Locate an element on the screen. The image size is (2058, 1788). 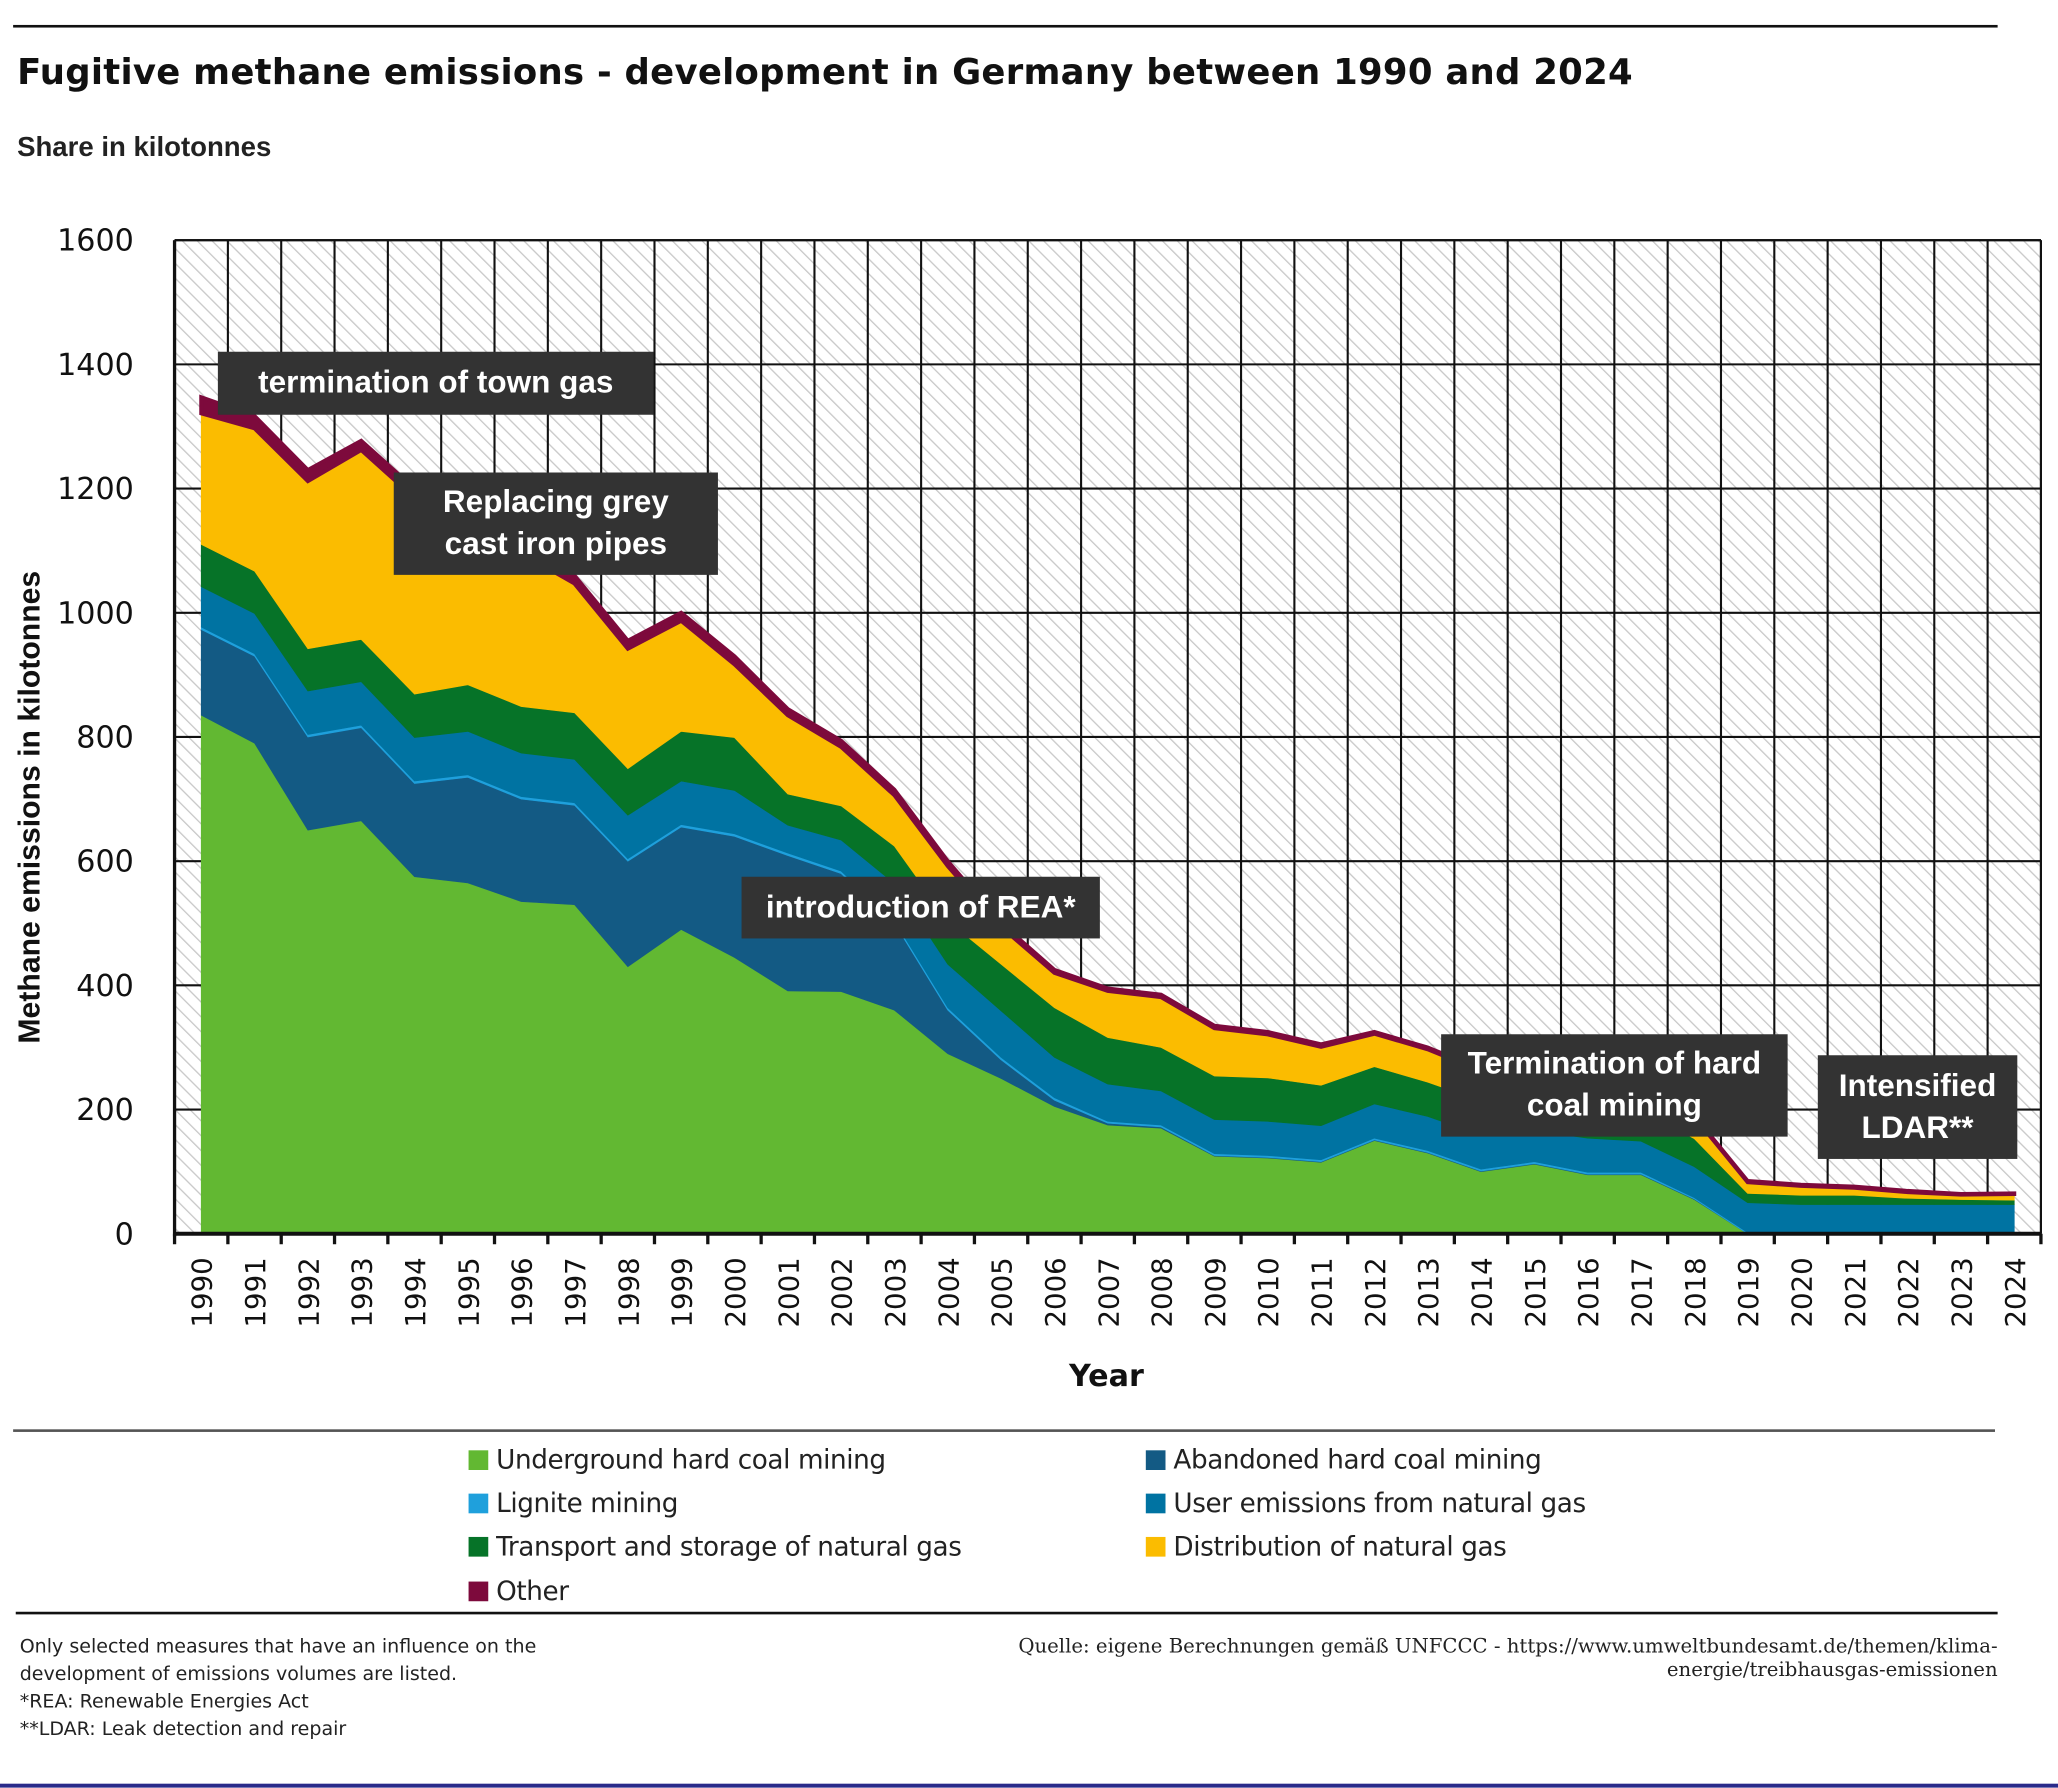
legend-item: Other is located at coordinates (518, 1591).